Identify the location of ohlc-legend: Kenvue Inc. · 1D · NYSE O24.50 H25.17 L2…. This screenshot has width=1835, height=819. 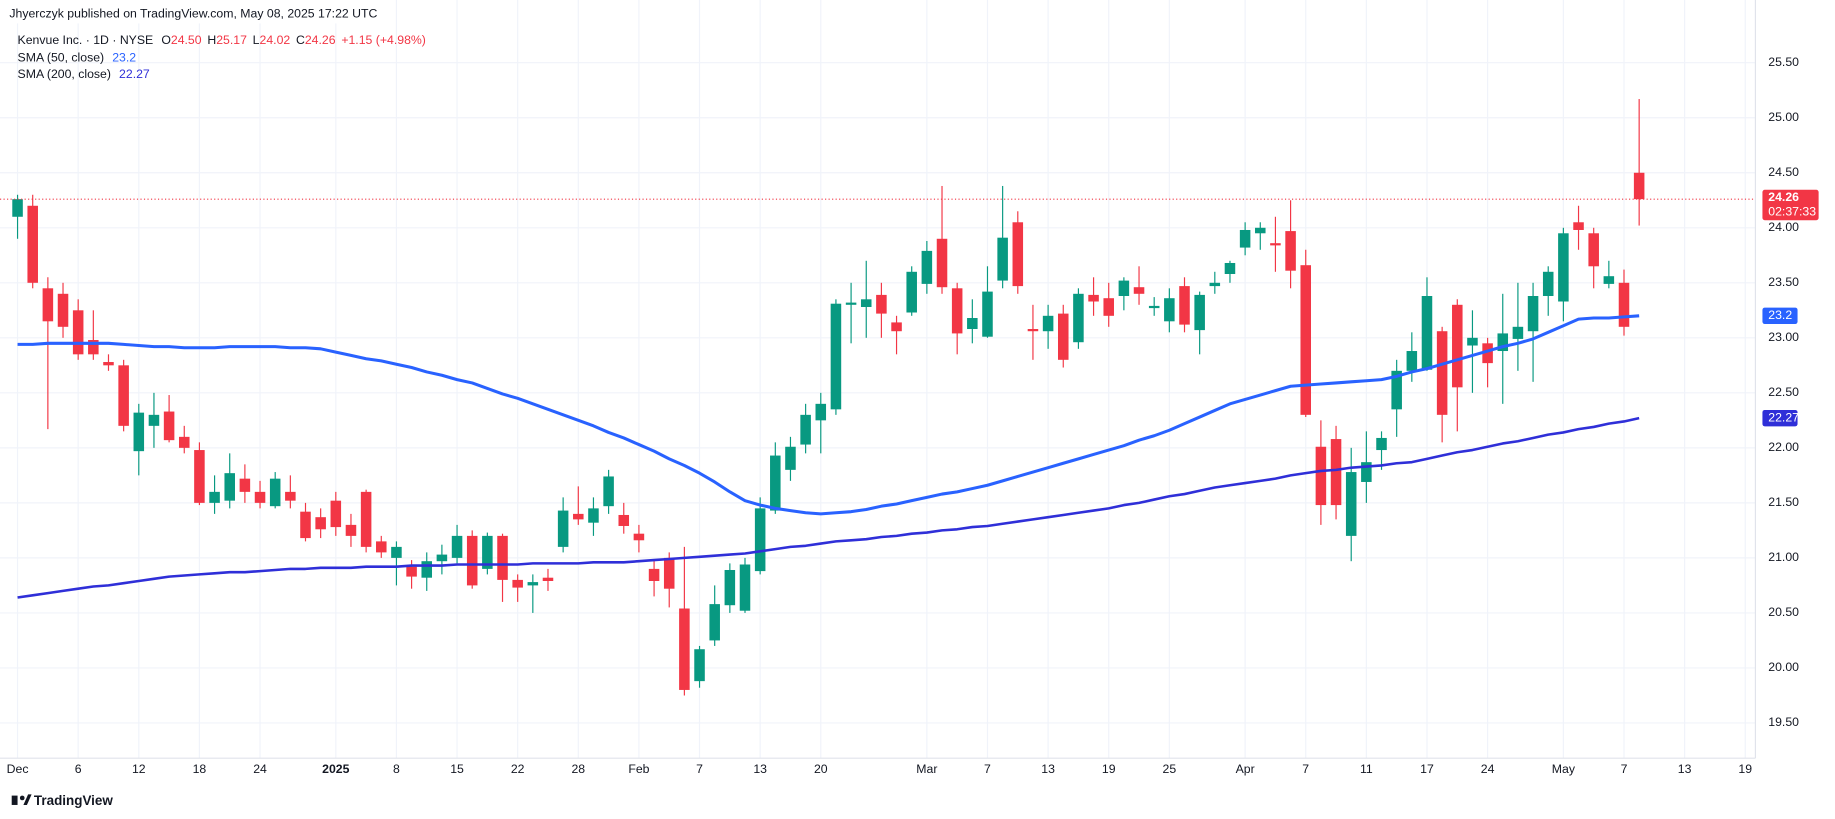
(222, 40).